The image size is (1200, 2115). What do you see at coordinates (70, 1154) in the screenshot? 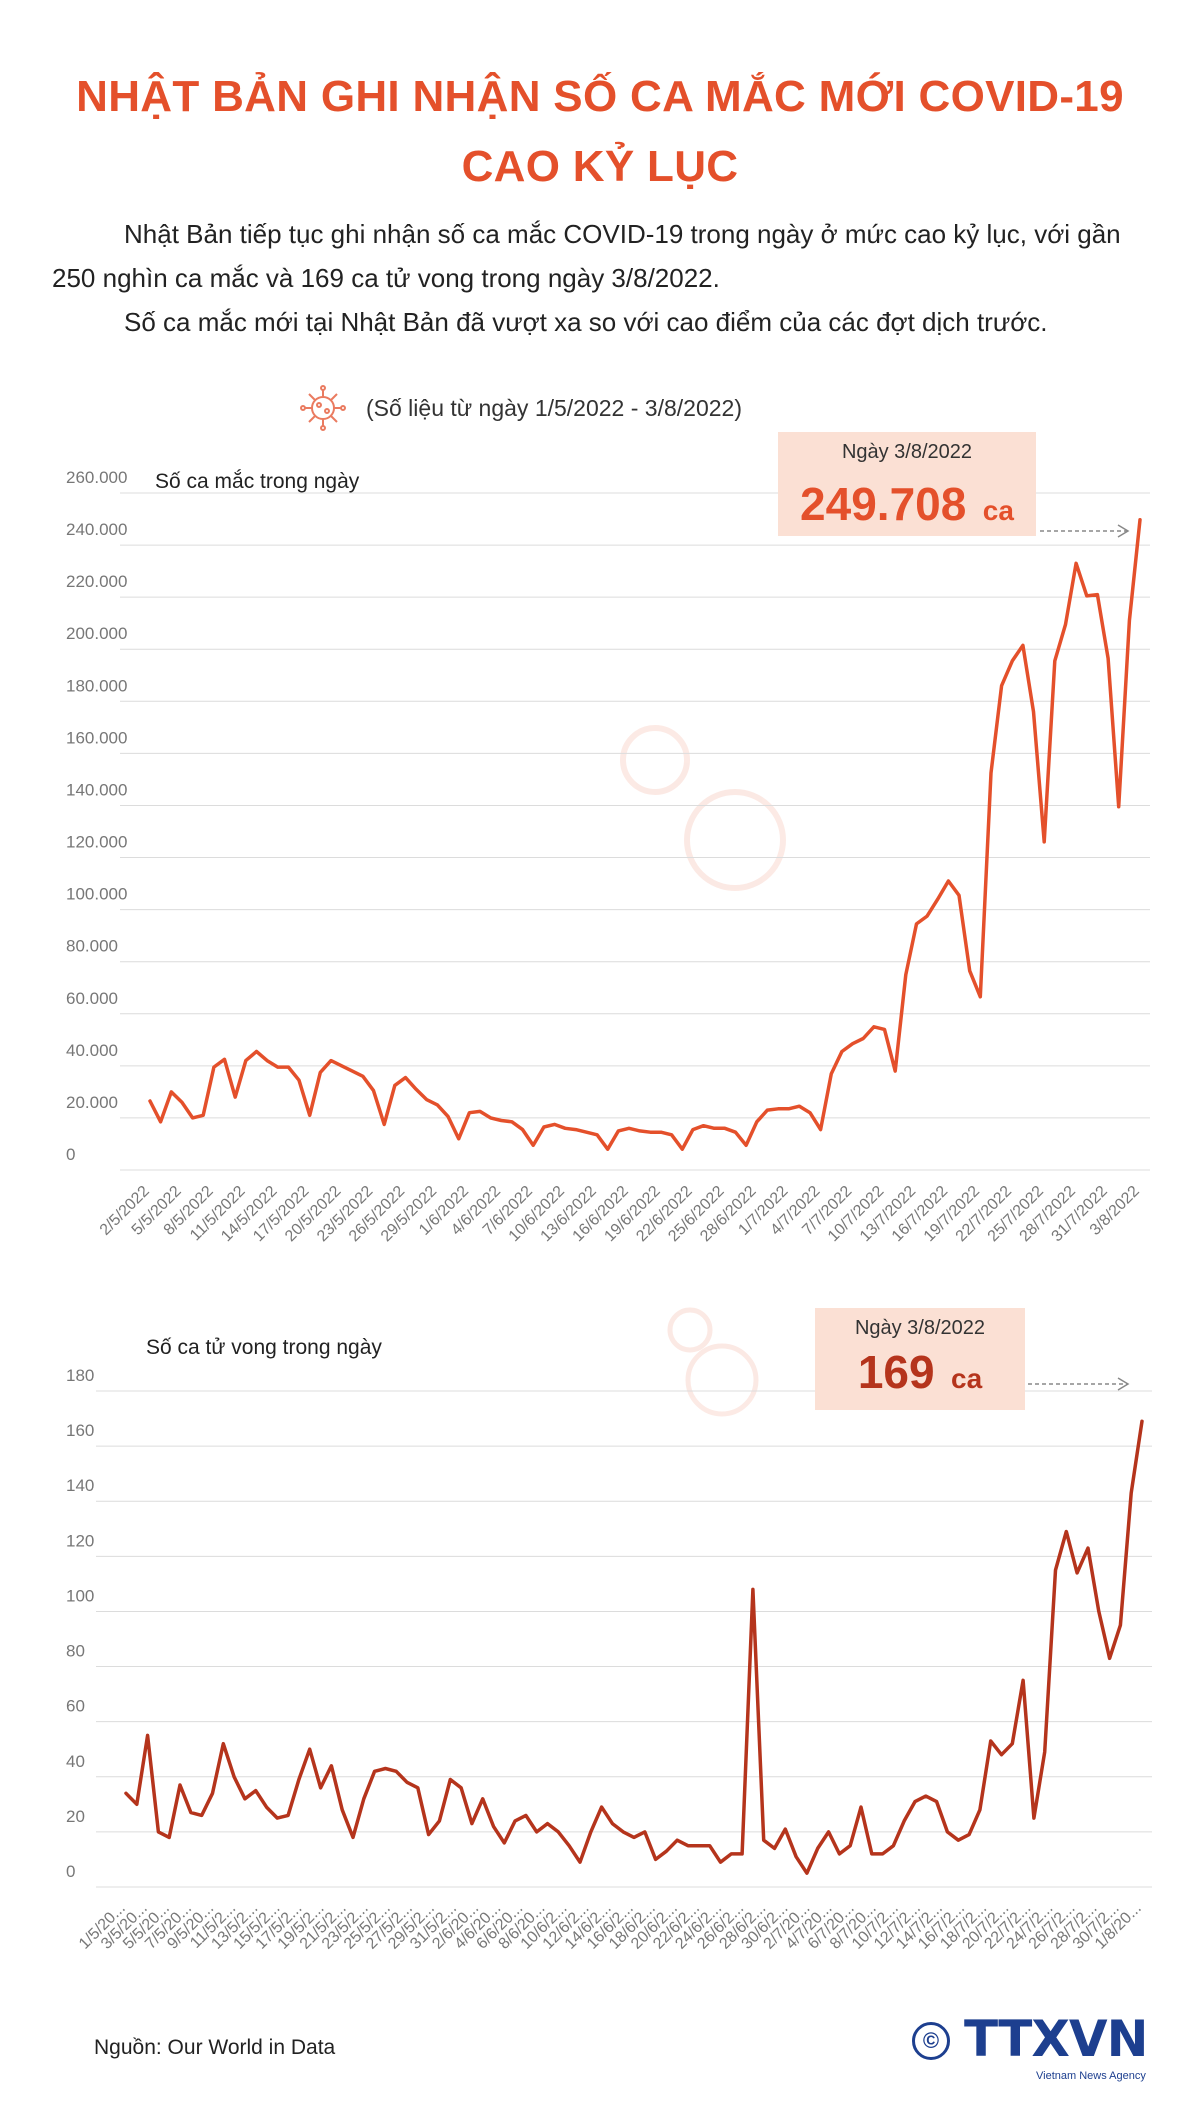
I see `y-tick-label: 0` at bounding box center [70, 1154].